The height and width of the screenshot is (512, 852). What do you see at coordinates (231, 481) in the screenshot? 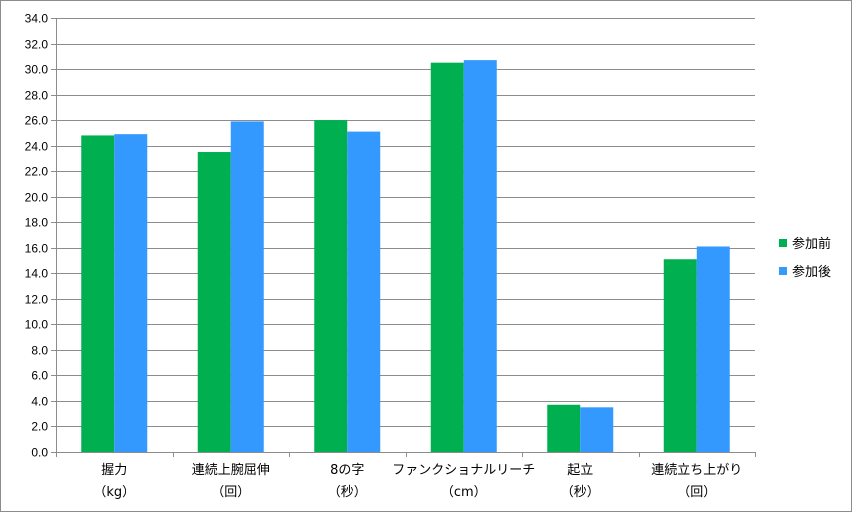
I see `category-label: 連続上腕屈伸 （回）` at bounding box center [231, 481].